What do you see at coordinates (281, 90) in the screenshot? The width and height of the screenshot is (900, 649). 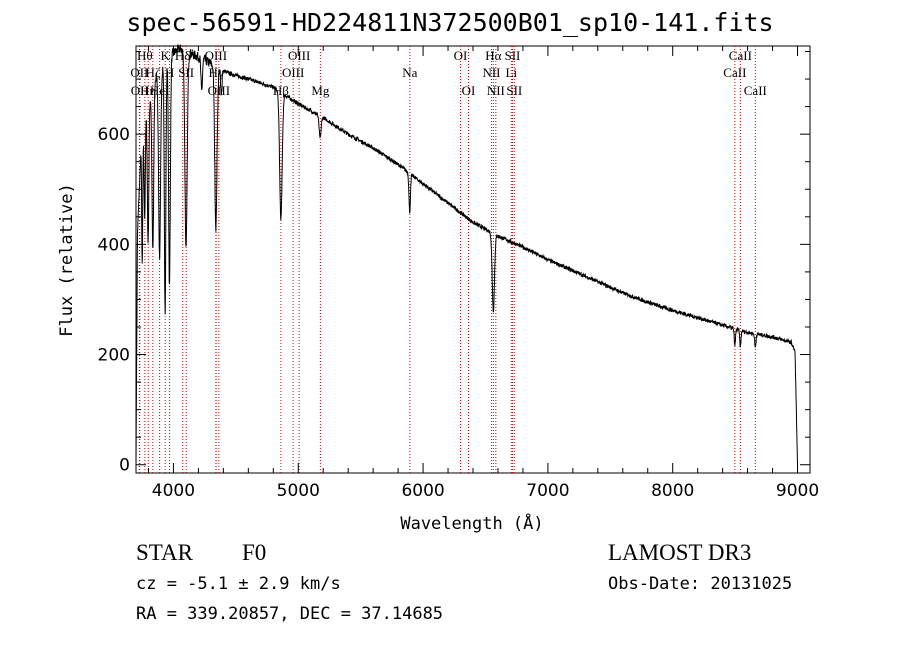 I see `line-marker-label: Hβ` at bounding box center [281, 90].